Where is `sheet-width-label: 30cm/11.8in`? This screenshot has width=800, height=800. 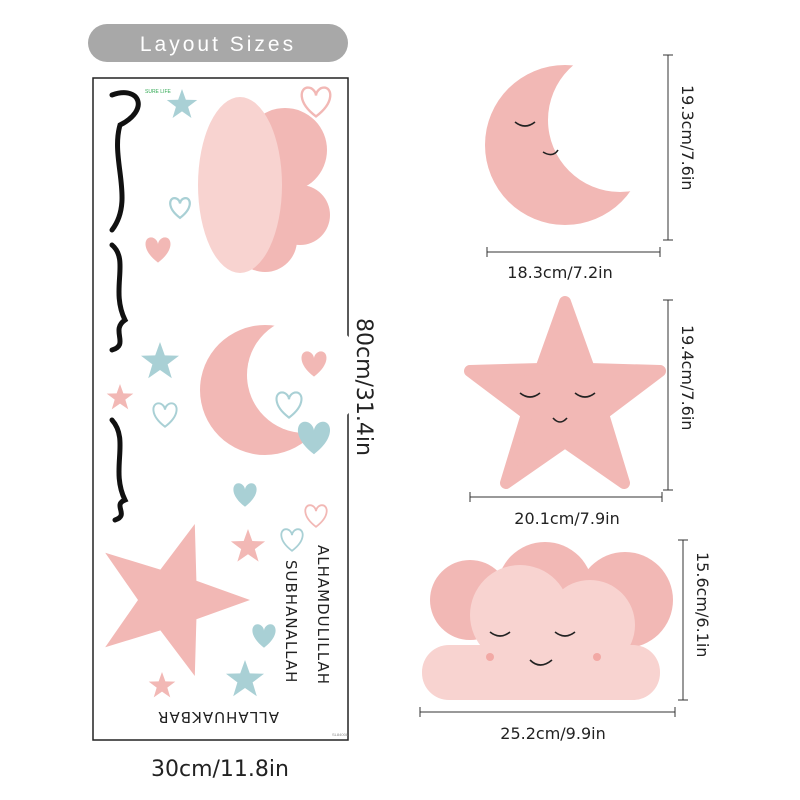 sheet-width-label: 30cm/11.8in is located at coordinates (220, 769).